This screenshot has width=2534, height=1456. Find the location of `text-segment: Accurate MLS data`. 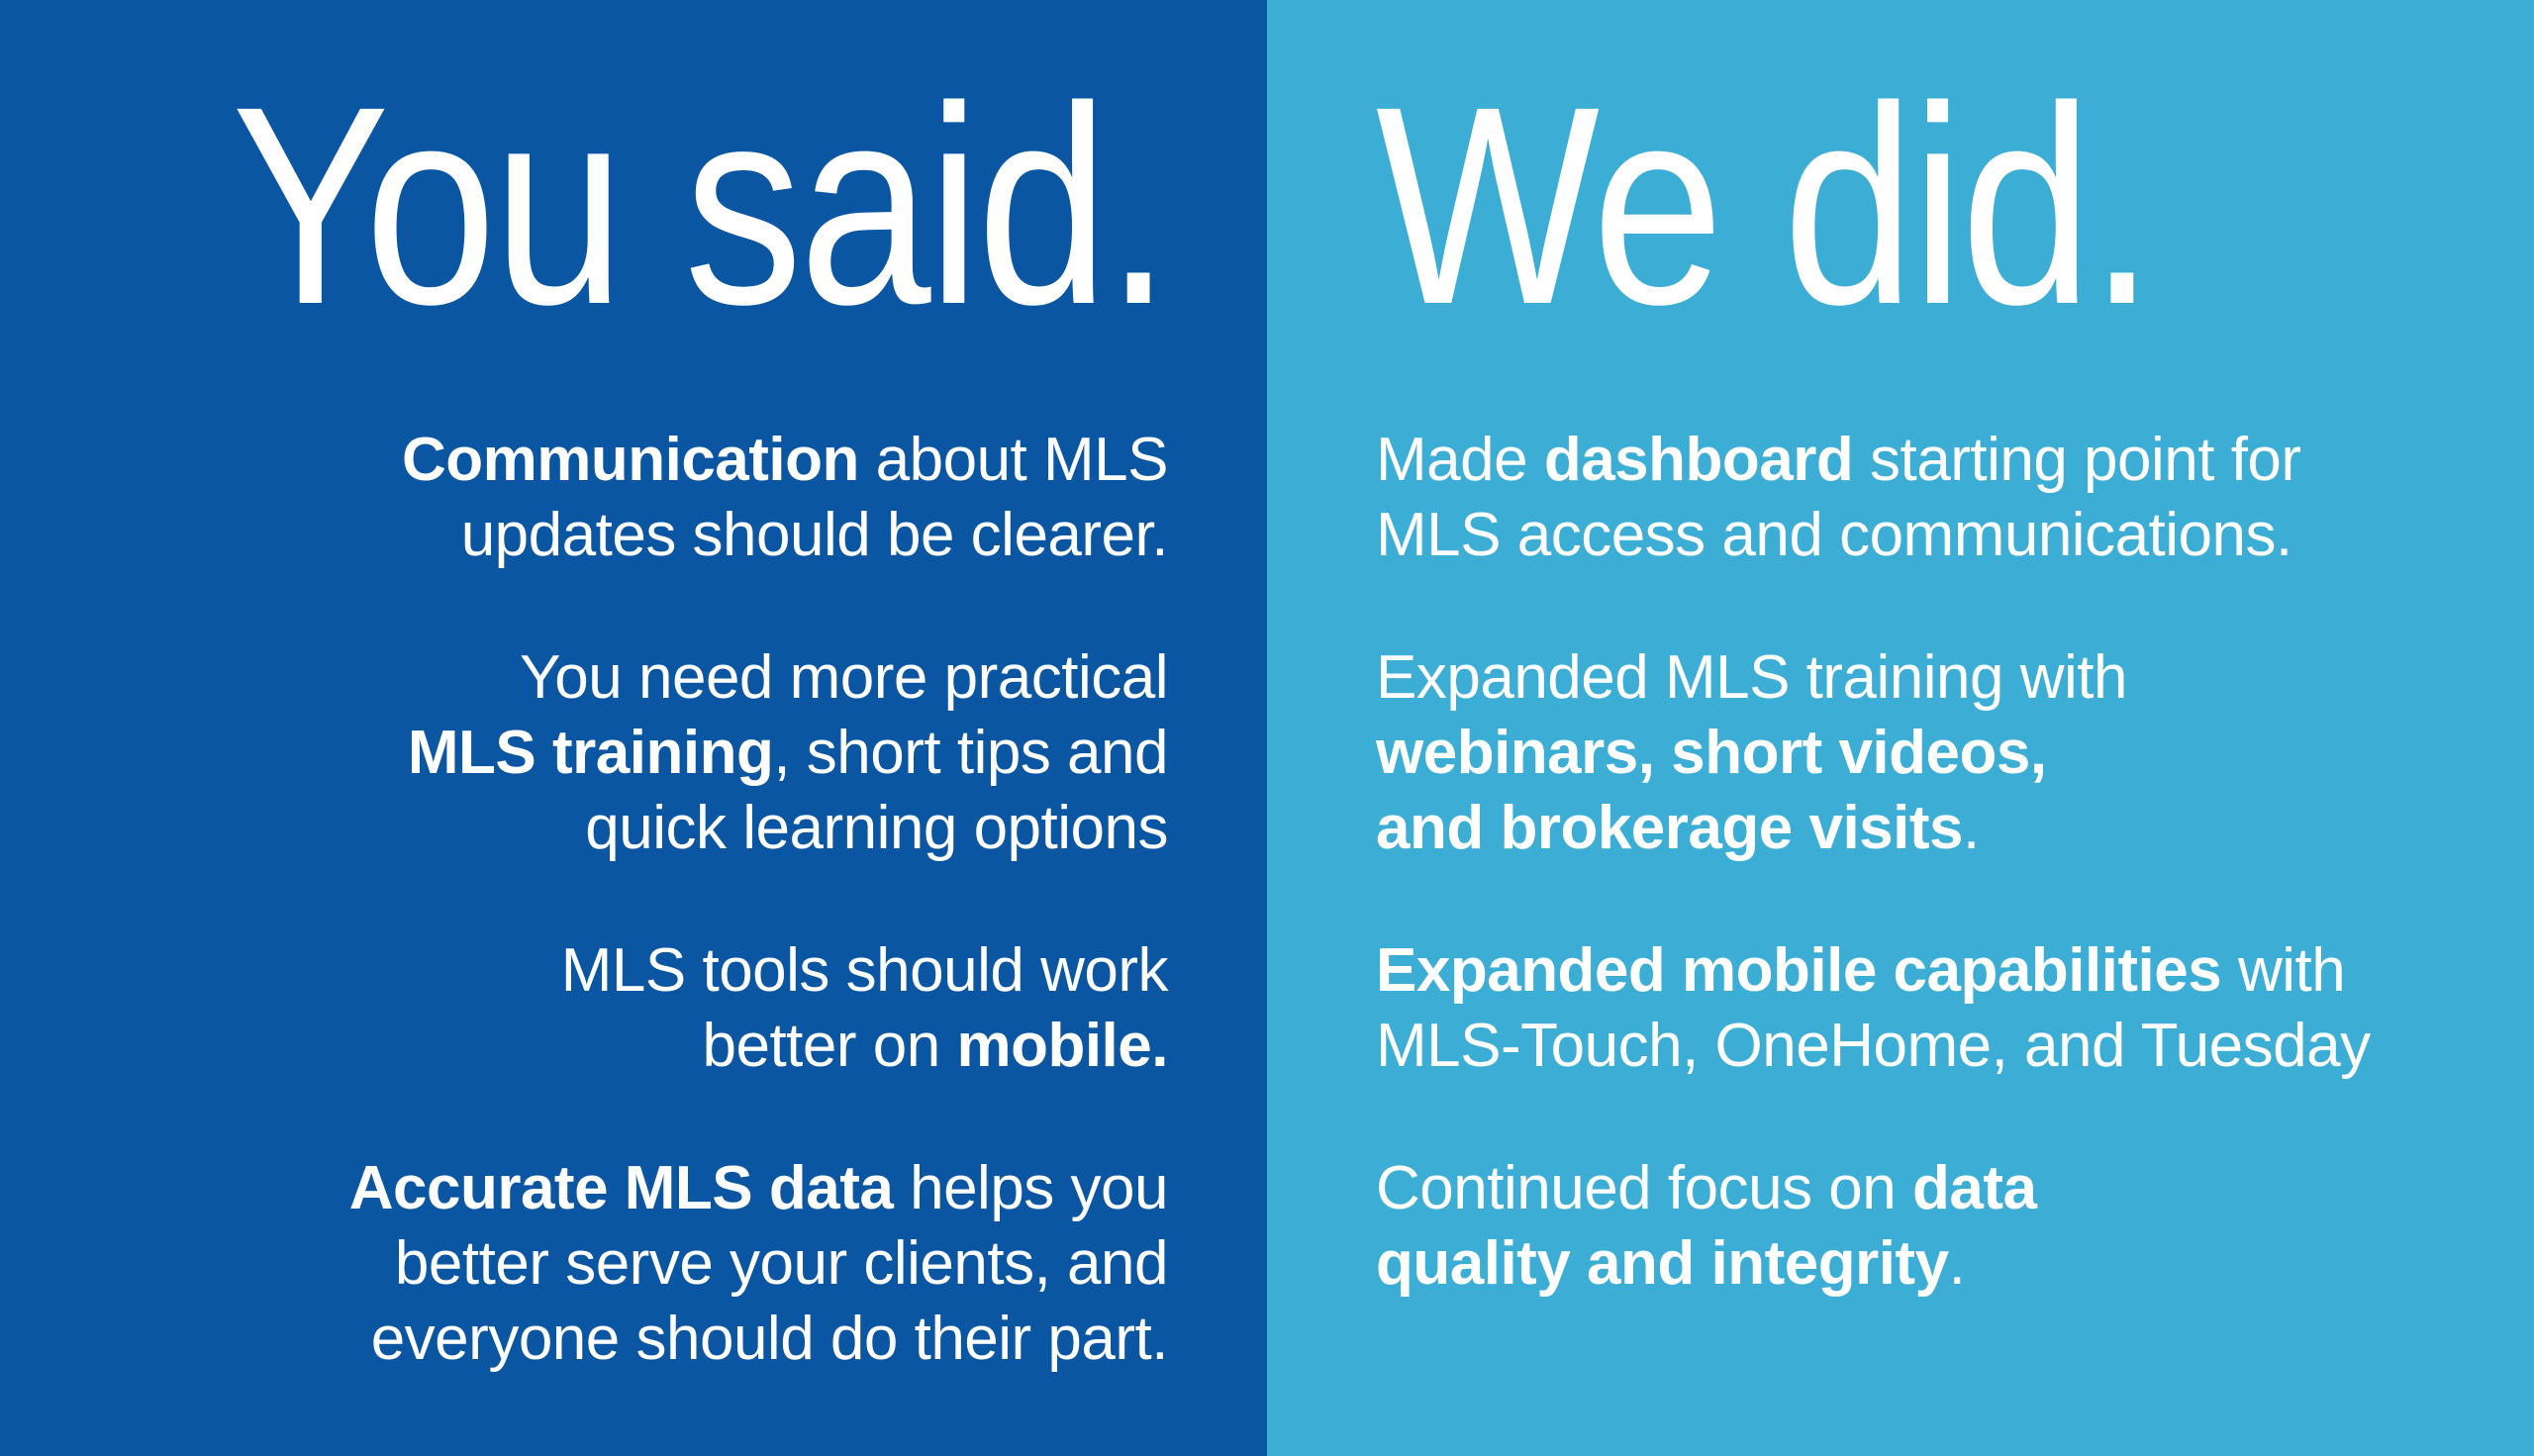

text-segment: Accurate MLS data is located at coordinates (621, 1188).